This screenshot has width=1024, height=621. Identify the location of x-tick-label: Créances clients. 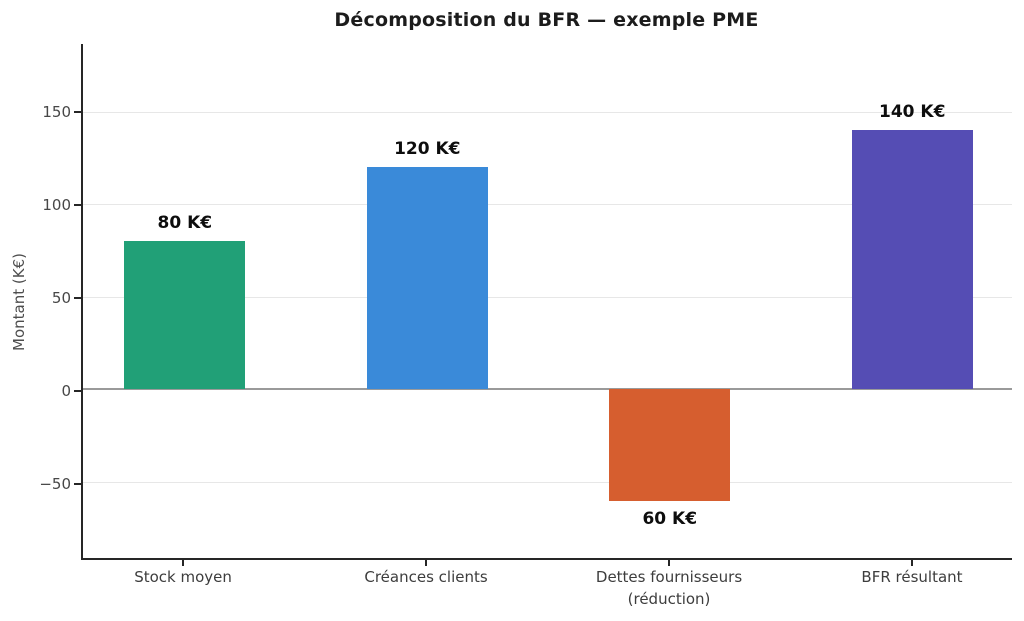
(426, 577).